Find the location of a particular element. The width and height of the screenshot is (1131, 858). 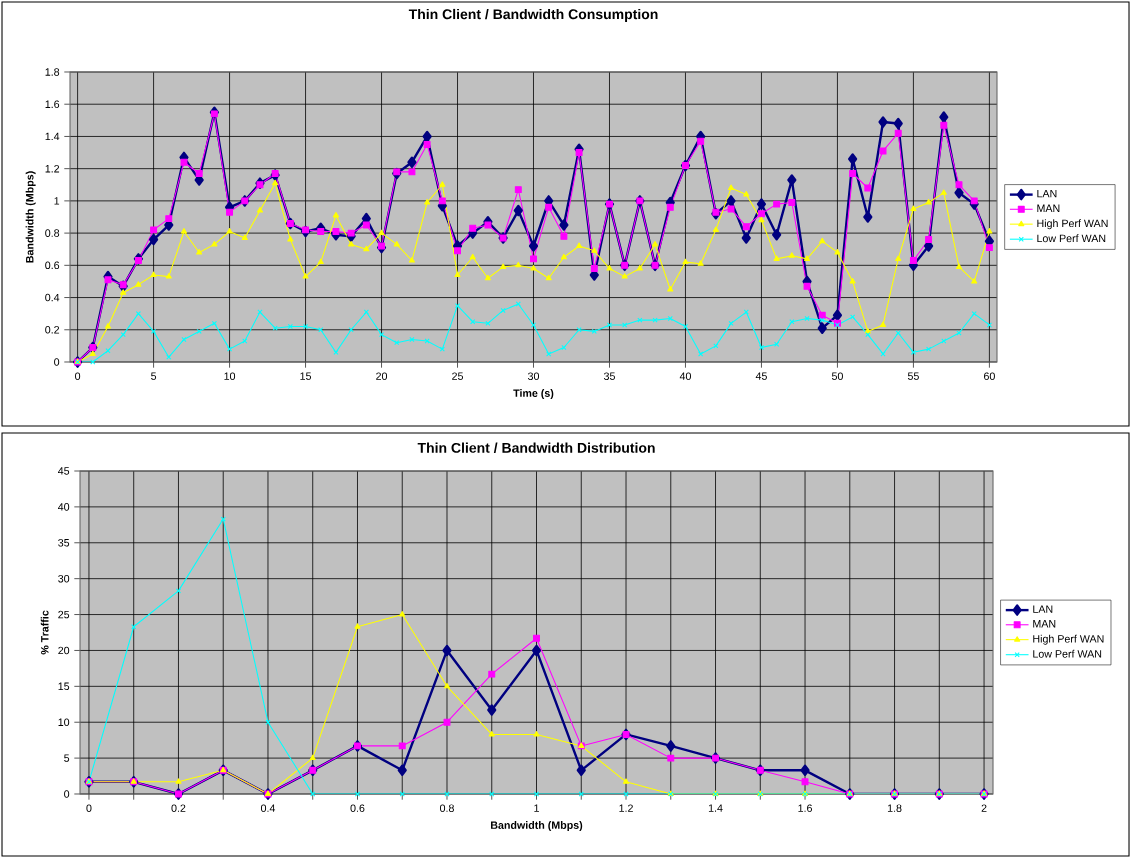

y-tick-label: 1.8 is located at coordinates (52, 72).